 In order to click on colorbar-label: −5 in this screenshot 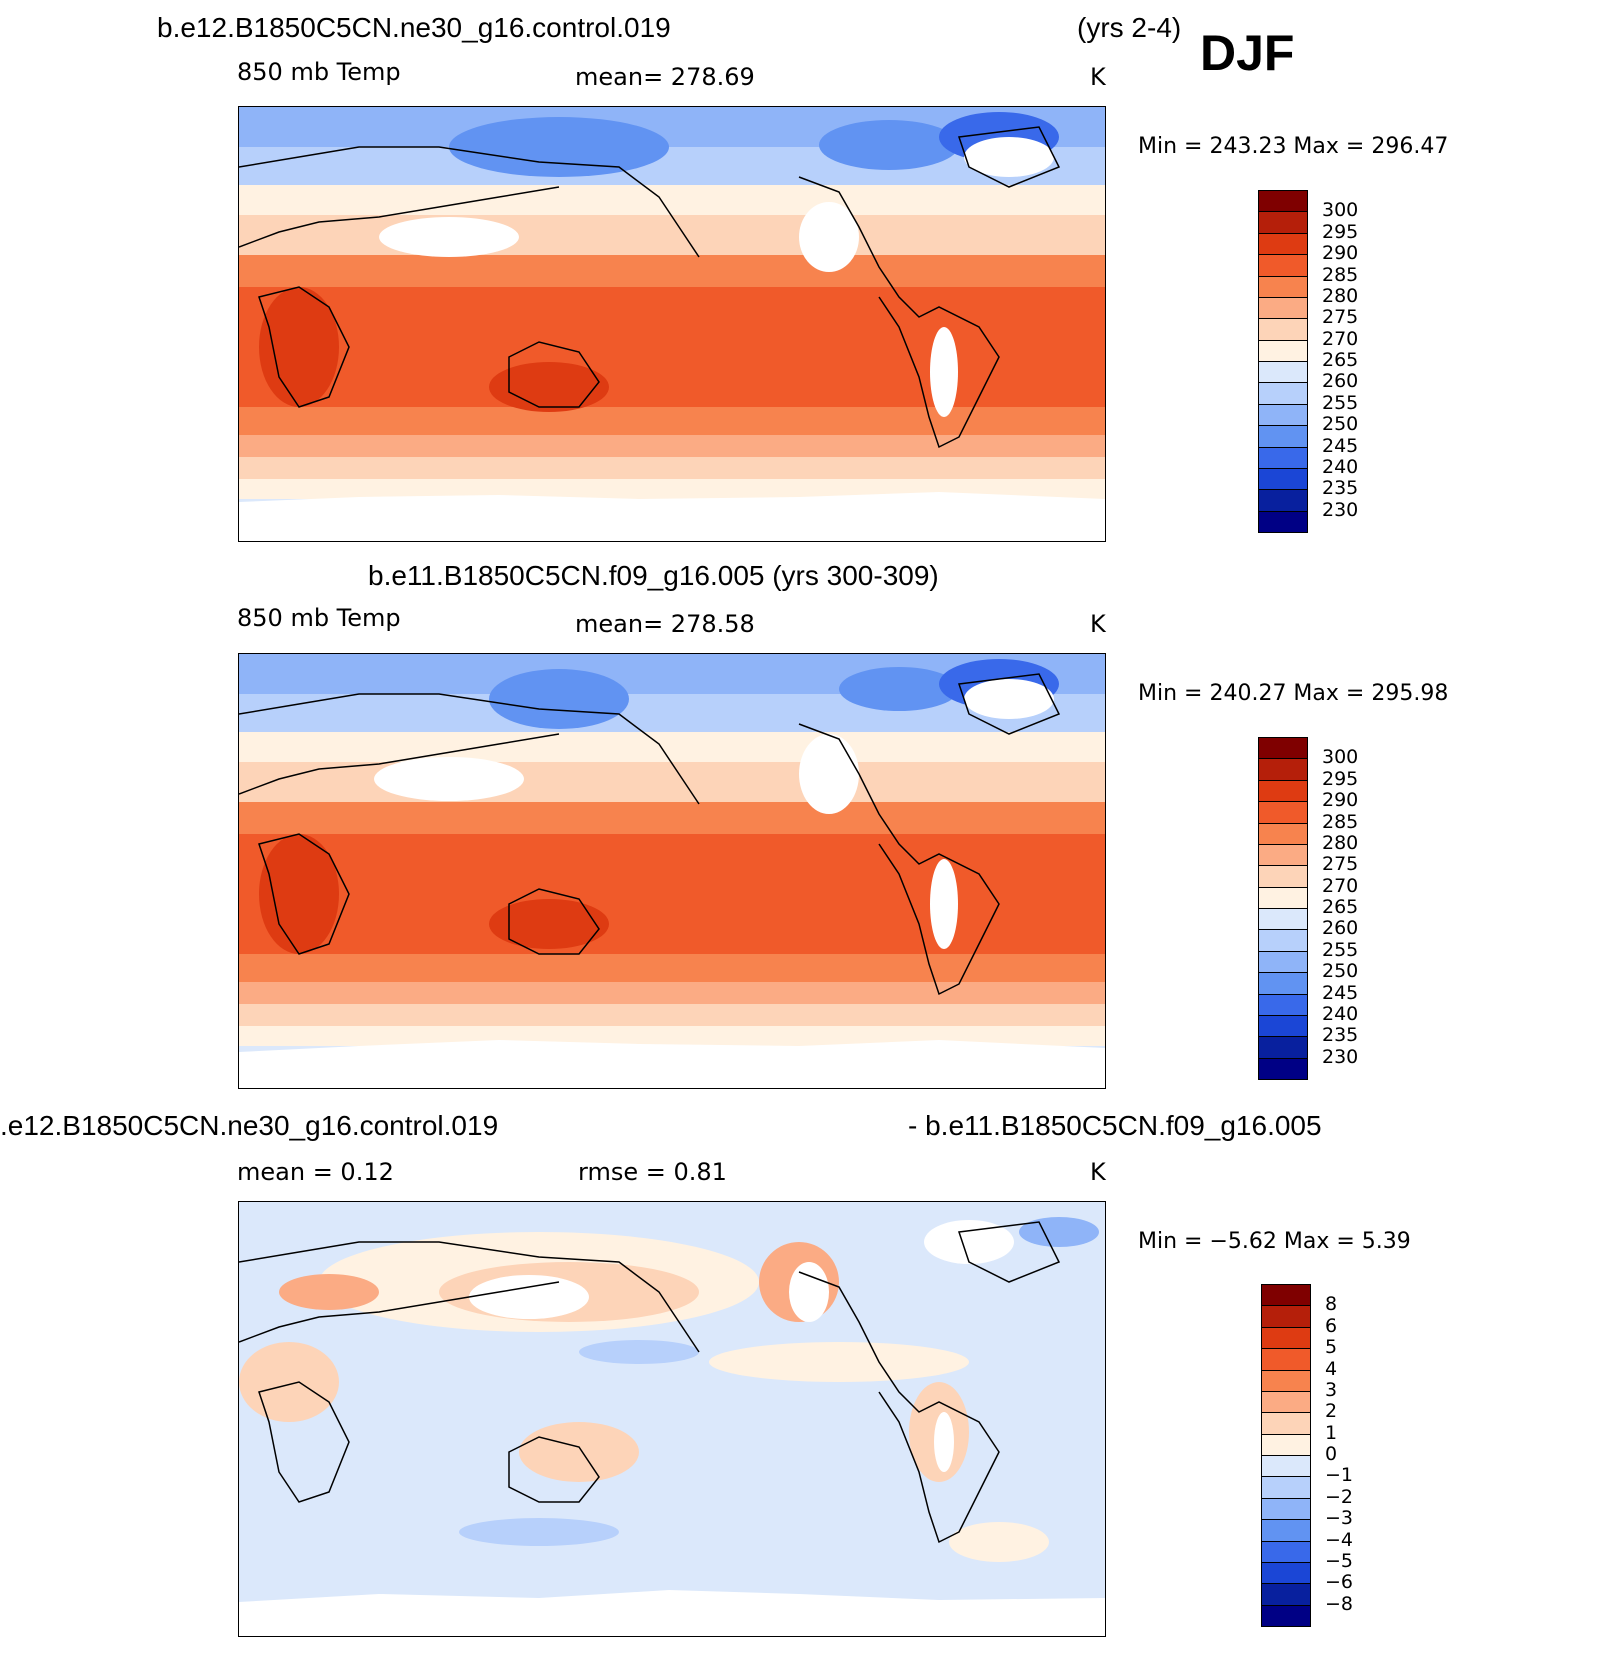, I will do `click(1339, 1560)`.